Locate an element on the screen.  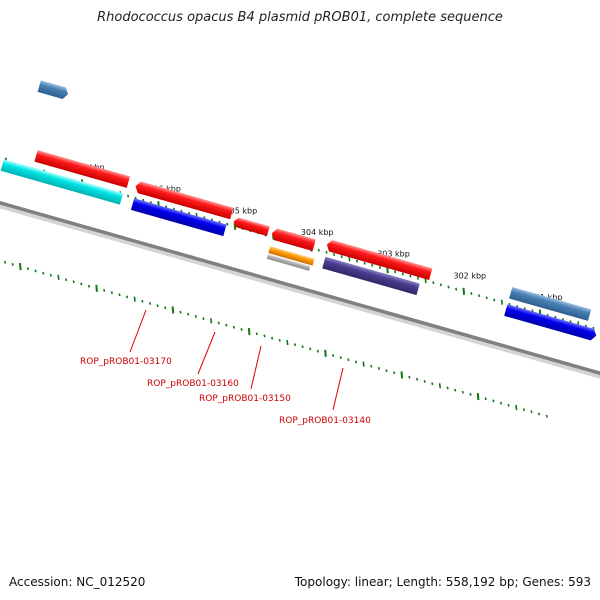
gene-label-03160: ROP_pROB01-03160 is located at coordinates (193, 384).